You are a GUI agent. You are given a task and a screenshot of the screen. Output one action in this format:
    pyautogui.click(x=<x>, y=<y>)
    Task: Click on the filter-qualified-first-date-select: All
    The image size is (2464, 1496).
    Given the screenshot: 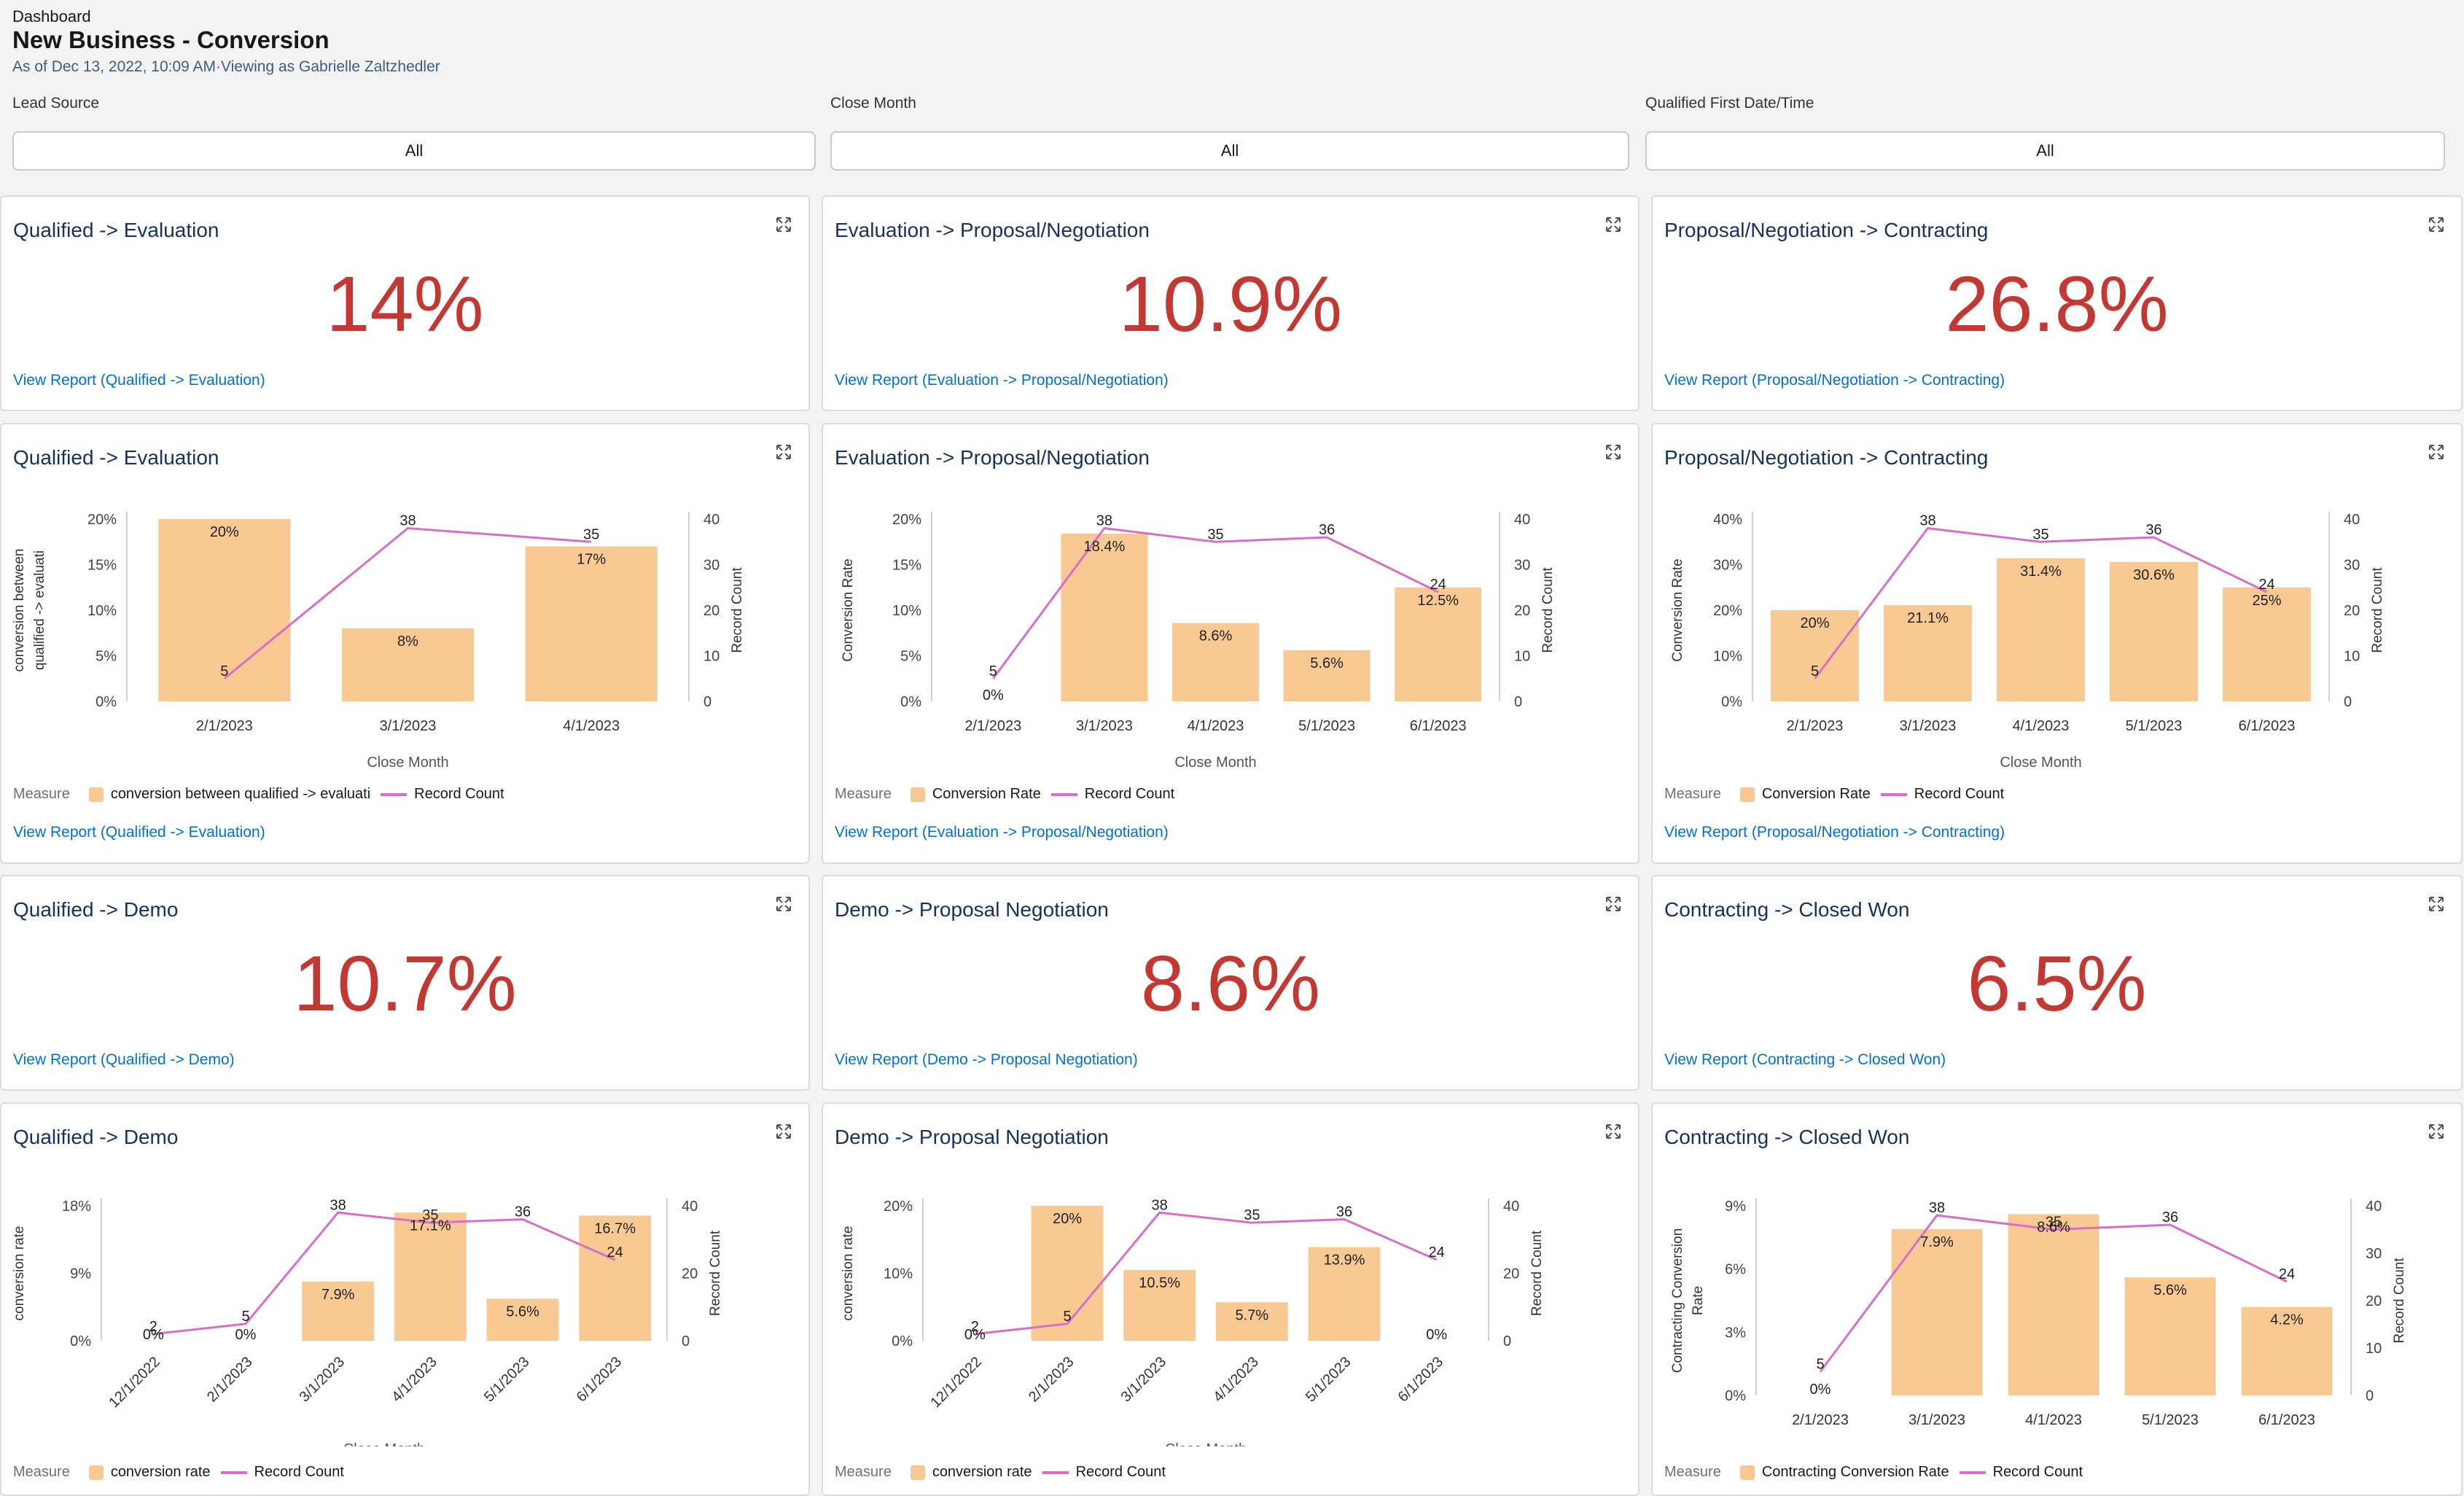 What is the action you would take?
    pyautogui.click(x=2045, y=151)
    